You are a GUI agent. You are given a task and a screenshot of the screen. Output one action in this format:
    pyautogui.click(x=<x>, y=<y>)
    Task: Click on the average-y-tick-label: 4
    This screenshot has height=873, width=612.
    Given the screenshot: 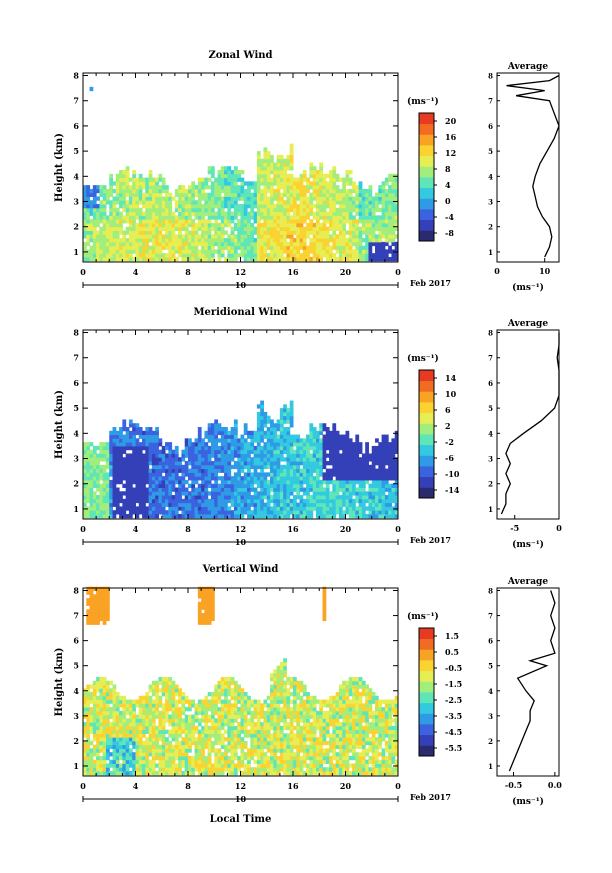 What is the action you would take?
    pyautogui.click(x=490, y=433)
    